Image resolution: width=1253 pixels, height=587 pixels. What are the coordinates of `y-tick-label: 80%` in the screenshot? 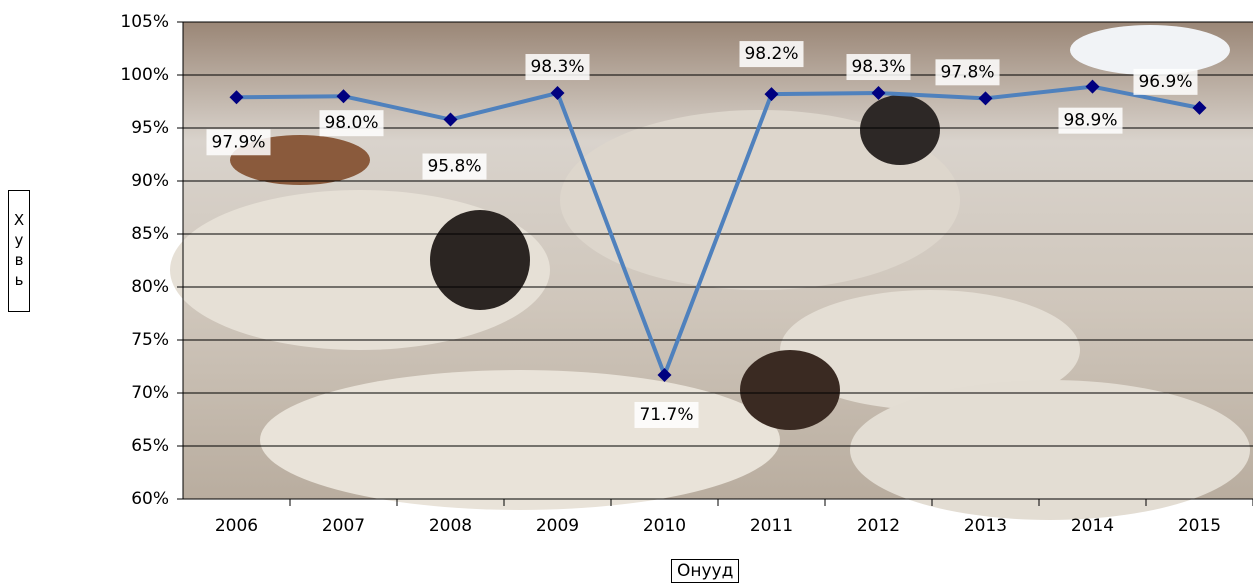 It's located at (150, 287).